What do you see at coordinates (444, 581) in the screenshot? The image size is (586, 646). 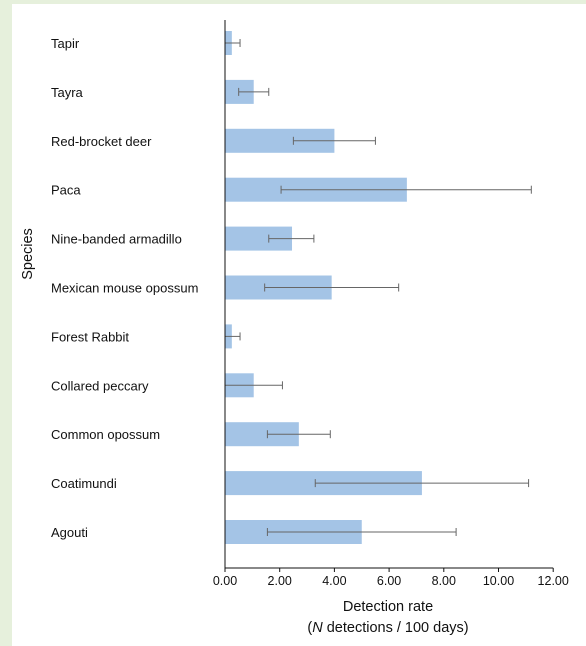 I see `x-tick-label: 8.00` at bounding box center [444, 581].